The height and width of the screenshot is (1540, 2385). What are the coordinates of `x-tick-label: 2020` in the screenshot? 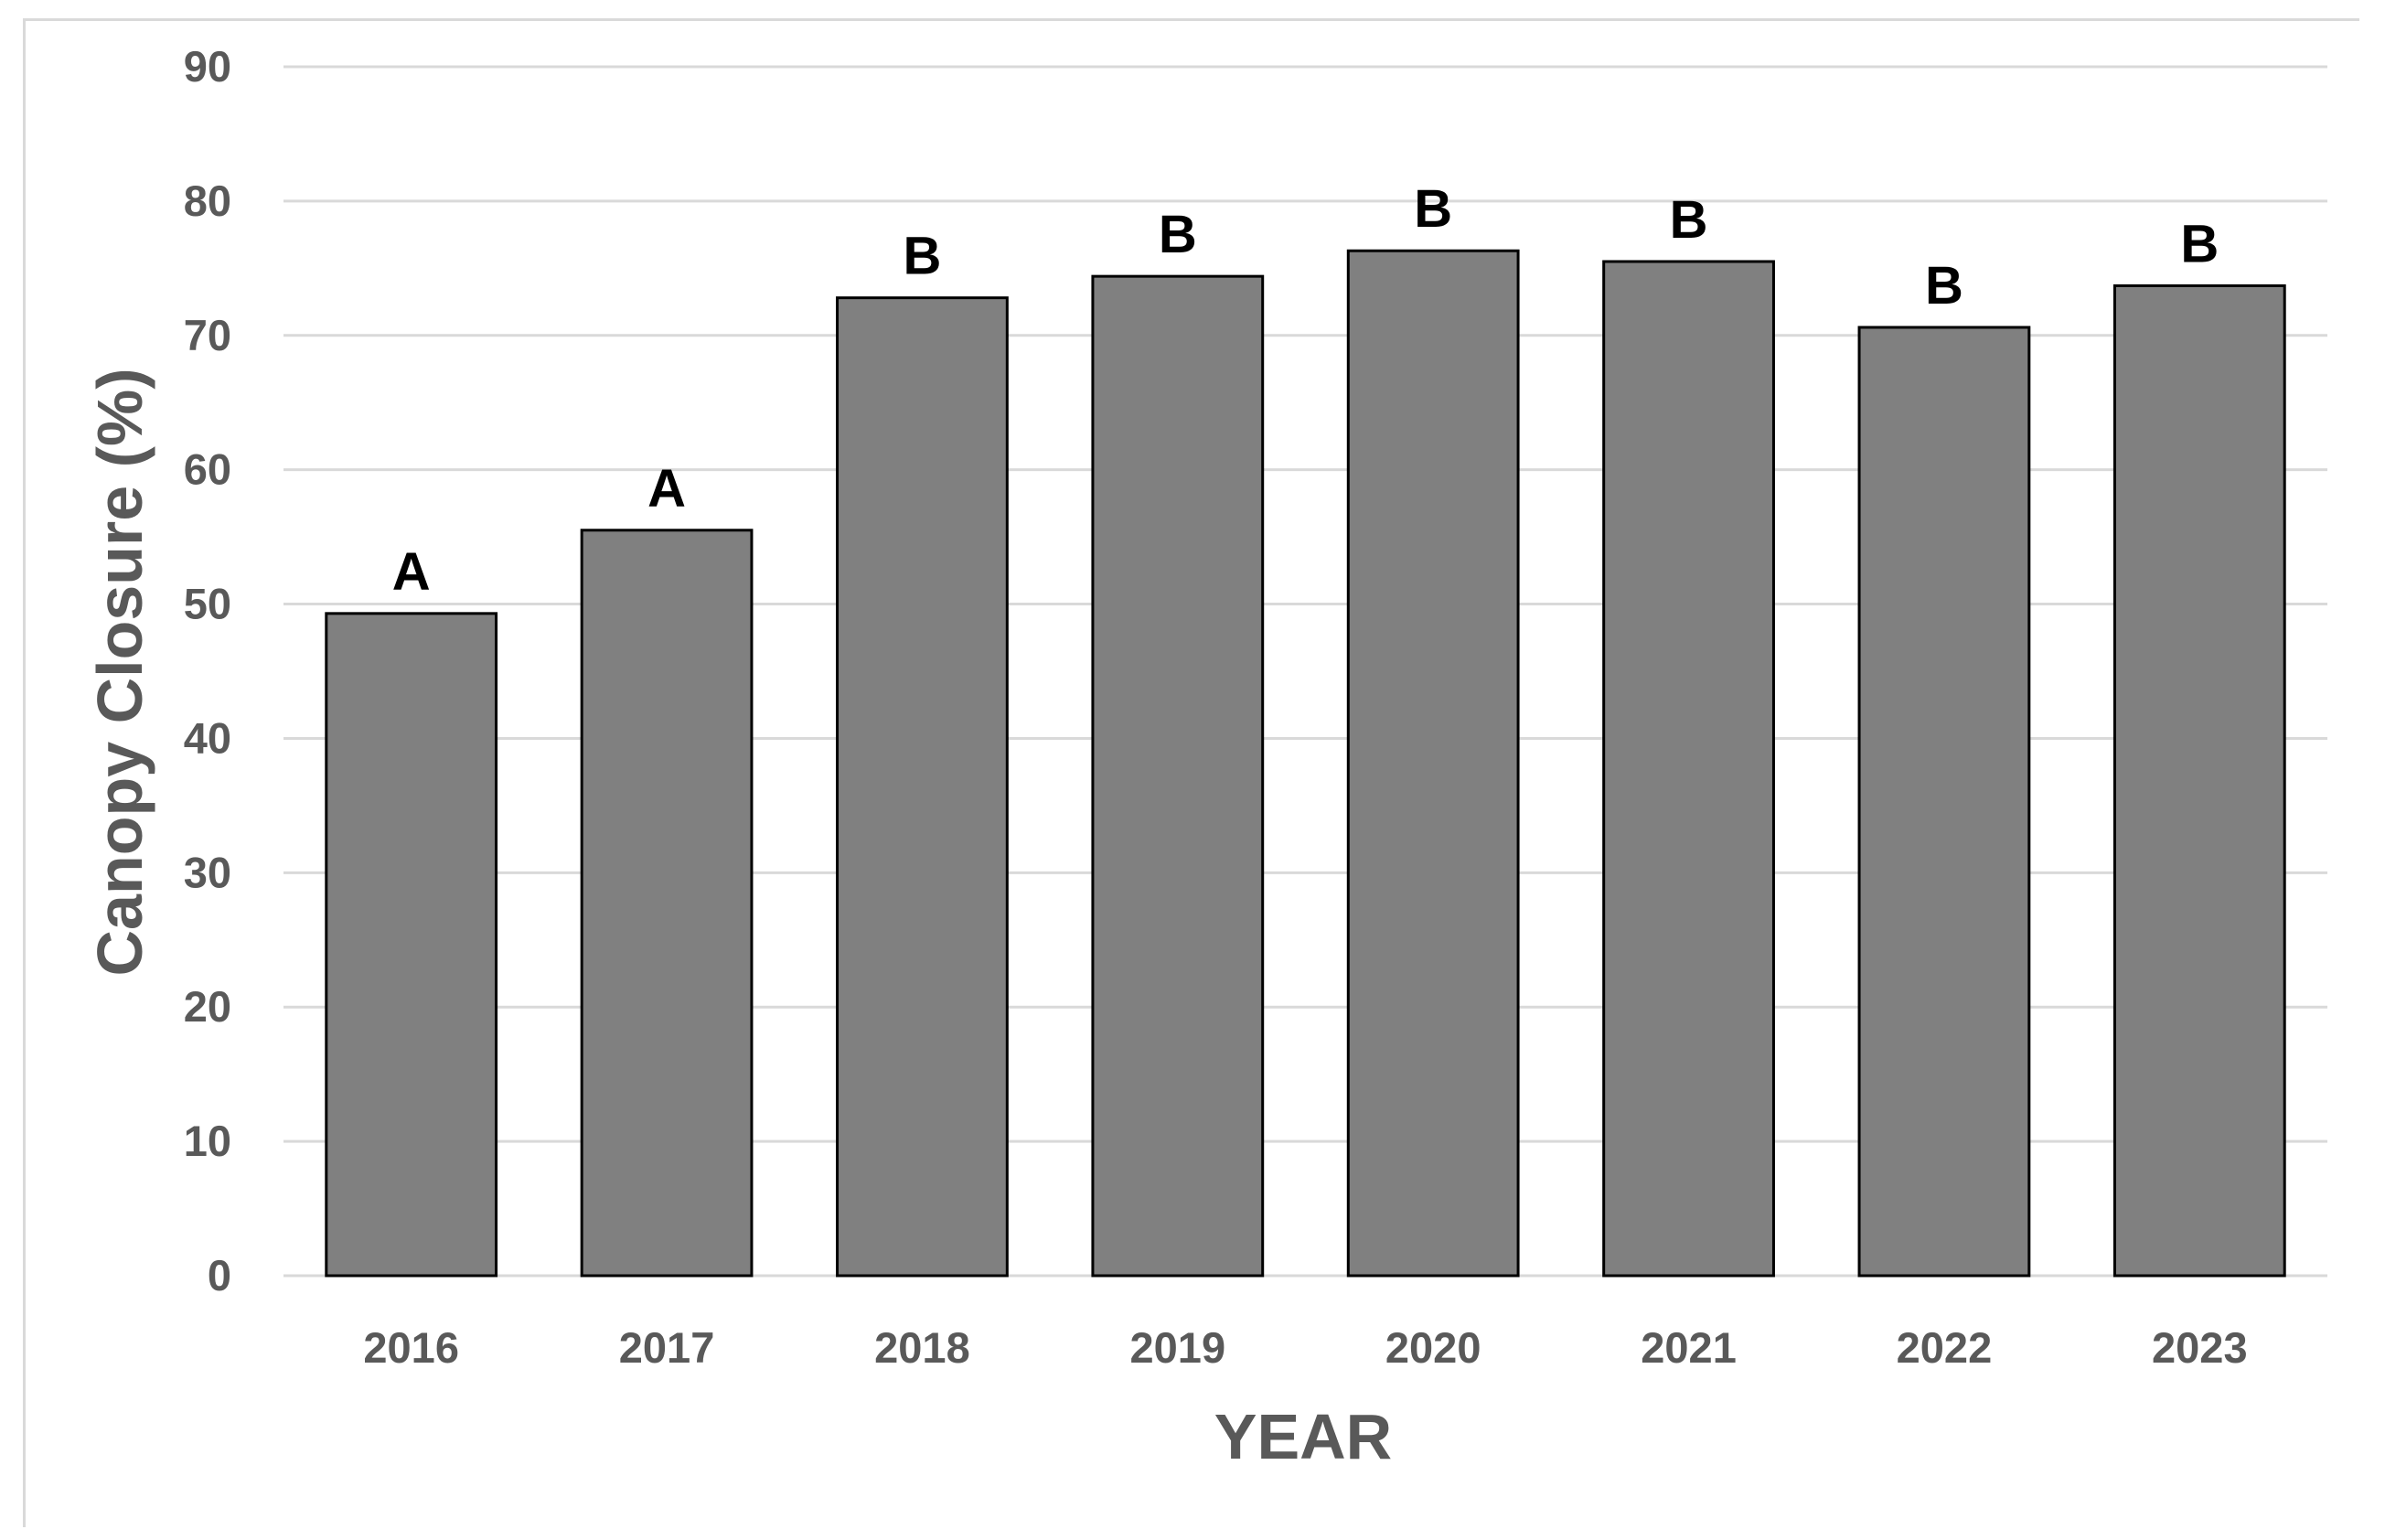 It's located at (1433, 1347).